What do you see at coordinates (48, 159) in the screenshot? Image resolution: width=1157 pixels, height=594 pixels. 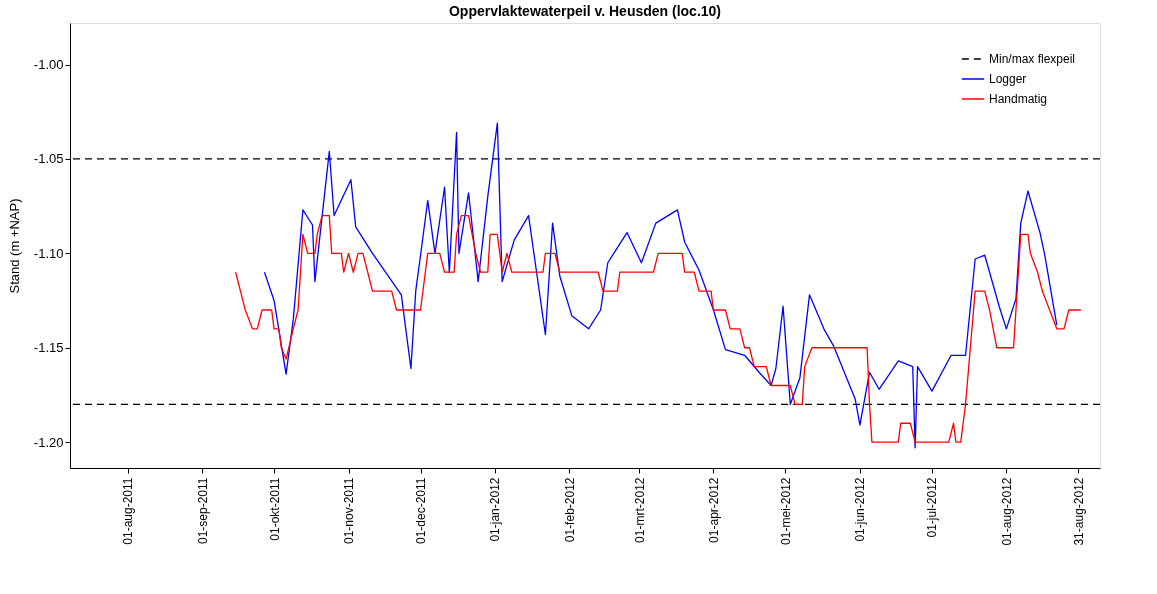 I see `y-tick-label: -1.05` at bounding box center [48, 159].